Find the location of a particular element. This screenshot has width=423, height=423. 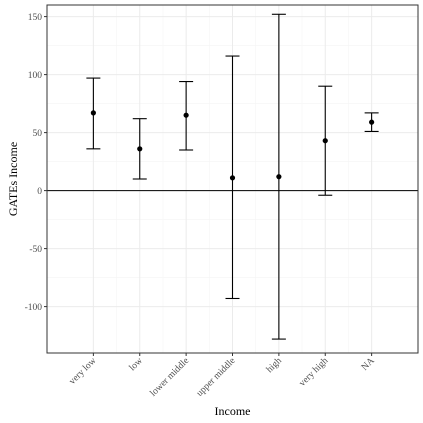

errorbar-high is located at coordinates (278, 176).